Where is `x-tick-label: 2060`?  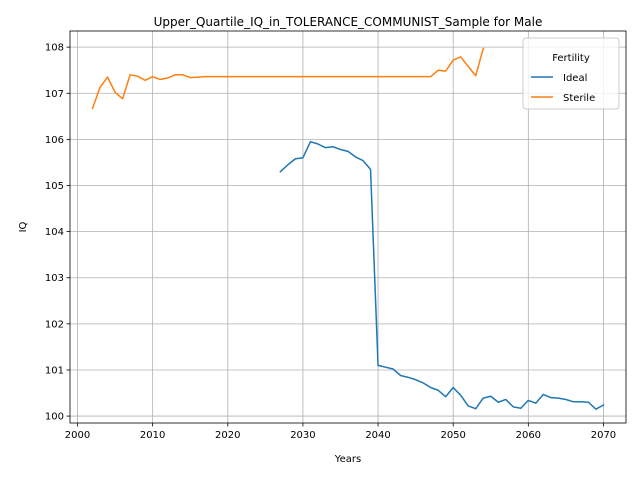 x-tick-label: 2060 is located at coordinates (528, 435).